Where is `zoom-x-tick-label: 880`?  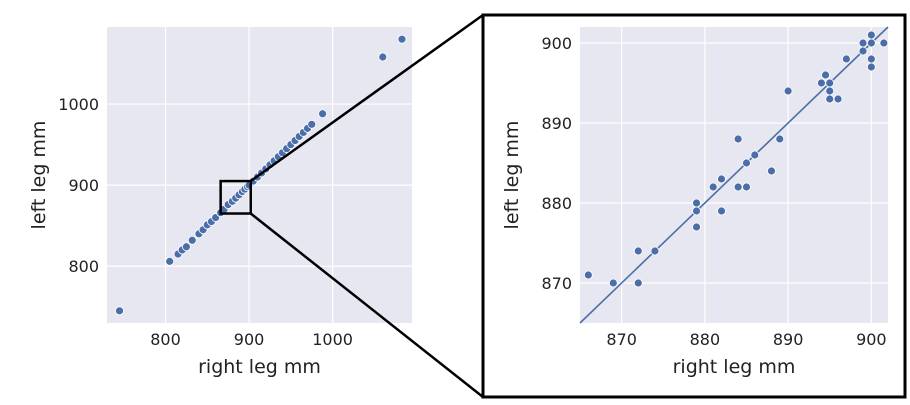
zoom-x-tick-label: 880 is located at coordinates (705, 339).